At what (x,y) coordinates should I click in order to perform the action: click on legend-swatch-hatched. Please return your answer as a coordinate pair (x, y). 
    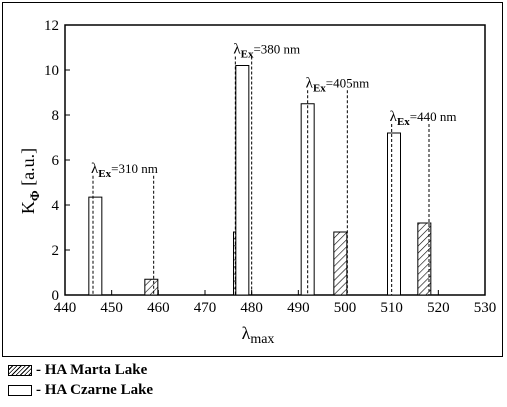
    Looking at the image, I should click on (20, 370).